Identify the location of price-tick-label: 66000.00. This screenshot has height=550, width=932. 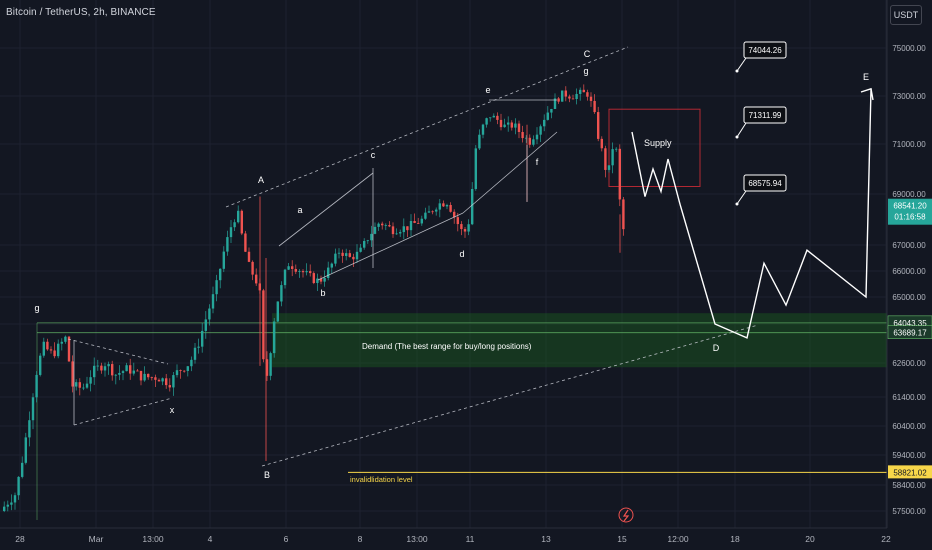
(909, 271).